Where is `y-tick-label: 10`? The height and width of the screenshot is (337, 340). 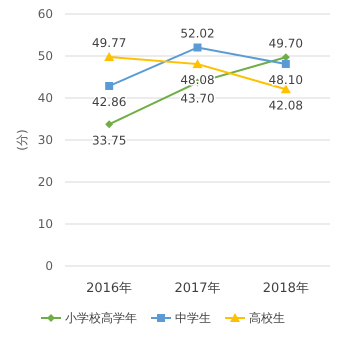 y-tick-label: 10 is located at coordinates (45, 224).